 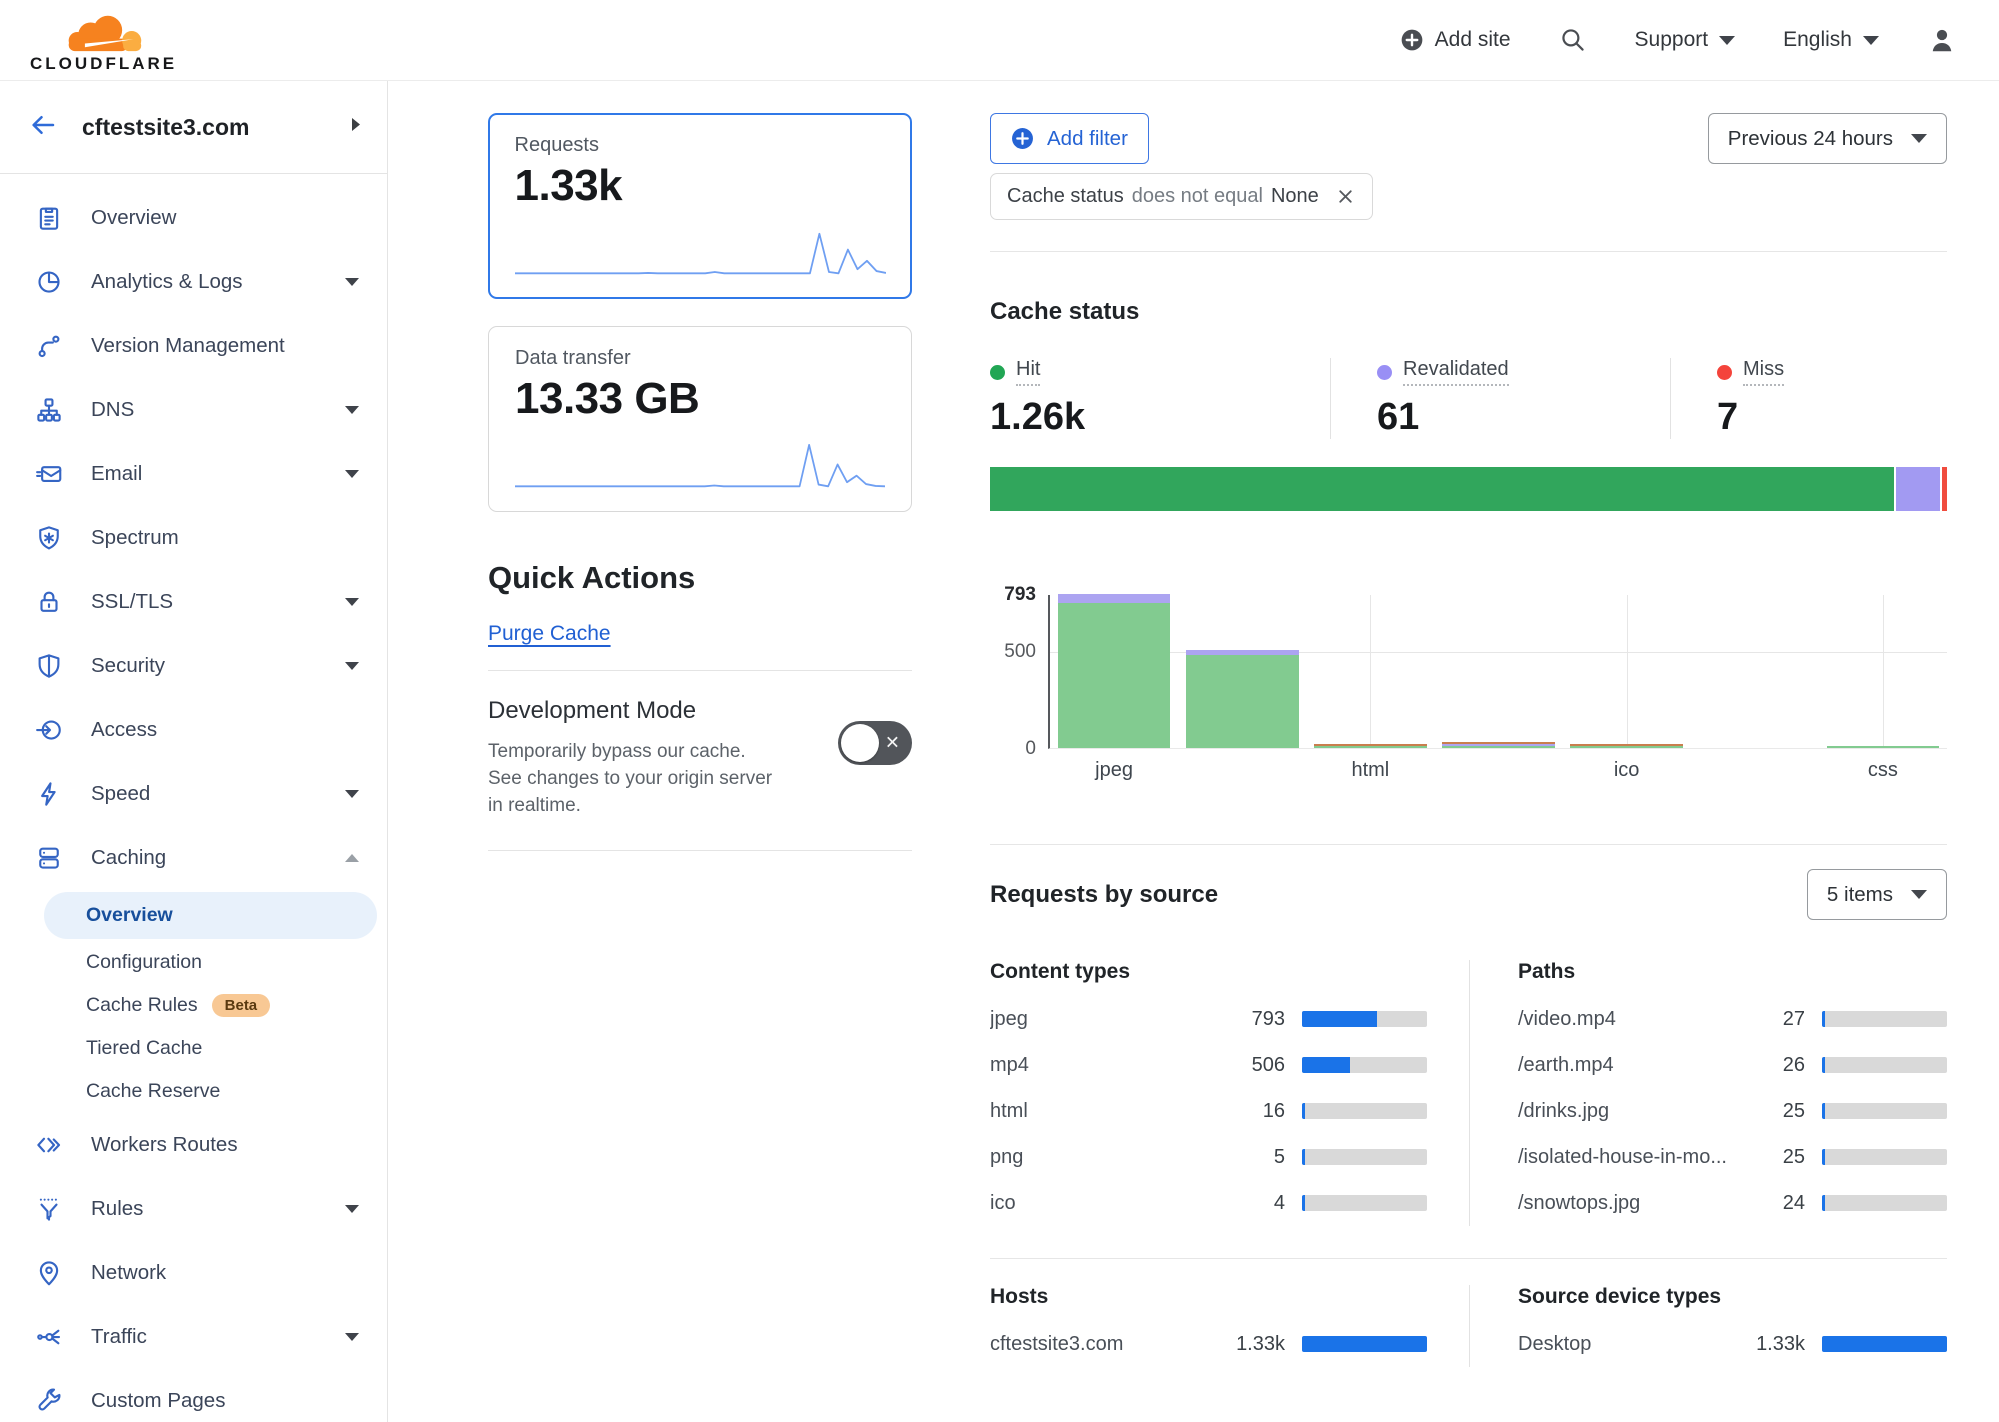 What do you see at coordinates (193, 858) in the screenshot?
I see `sidebar-item-caching: Caching` at bounding box center [193, 858].